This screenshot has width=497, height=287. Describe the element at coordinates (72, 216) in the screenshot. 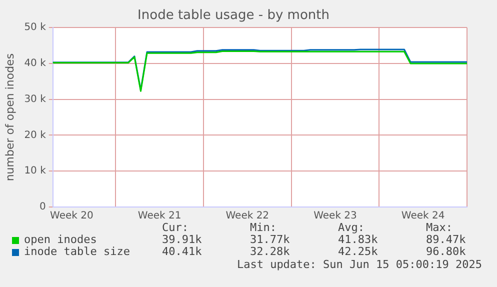

I see `x-tick-label: Week 20` at that location.